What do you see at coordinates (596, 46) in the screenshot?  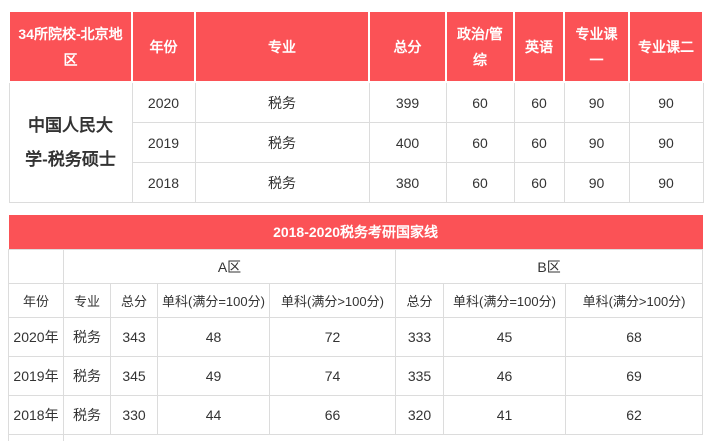 I see `col-header-course1: 专业课一` at bounding box center [596, 46].